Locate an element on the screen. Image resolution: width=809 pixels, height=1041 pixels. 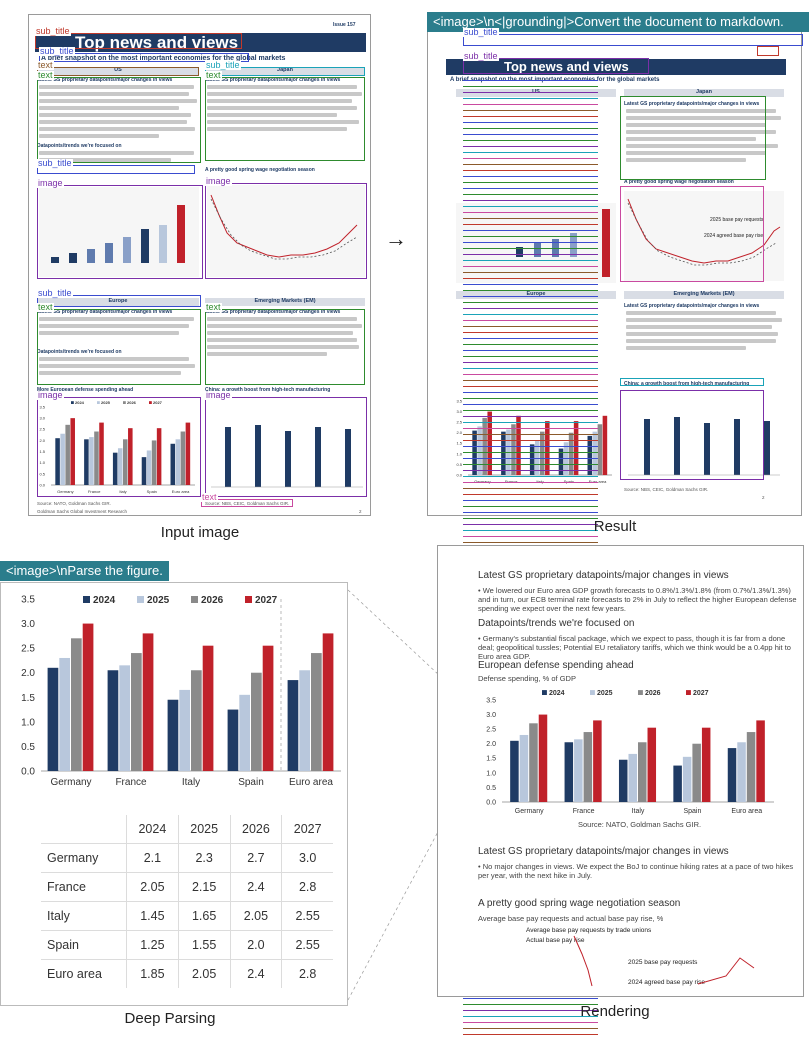
x-tick-label: Spain is located at coordinates (569, 481).